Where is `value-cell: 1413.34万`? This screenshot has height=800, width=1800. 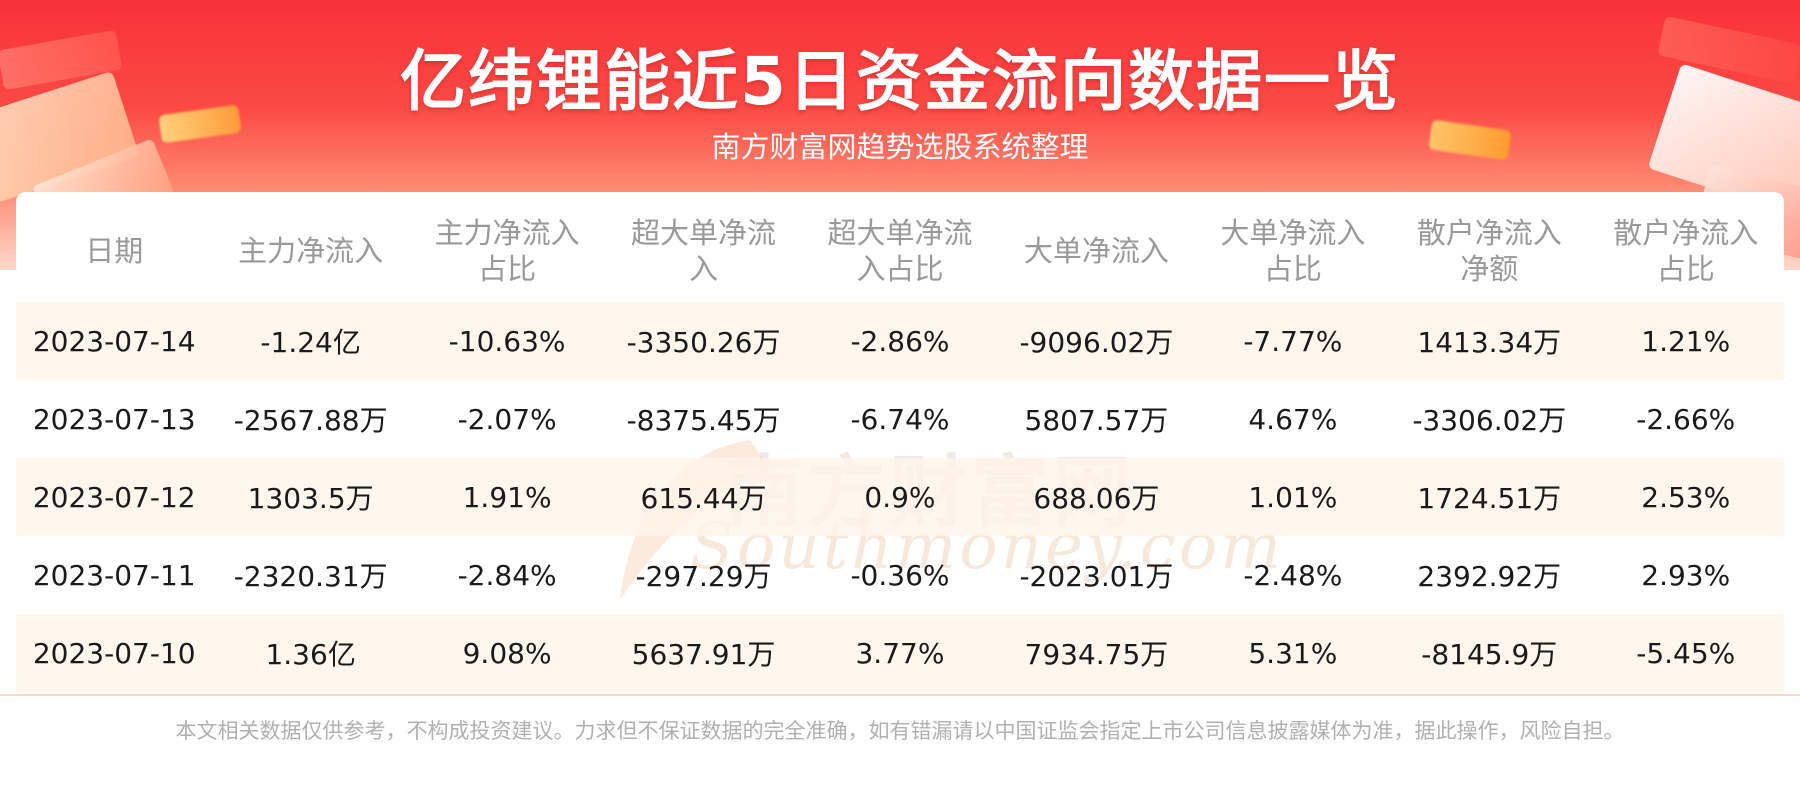
value-cell: 1413.34万 is located at coordinates (1489, 341).